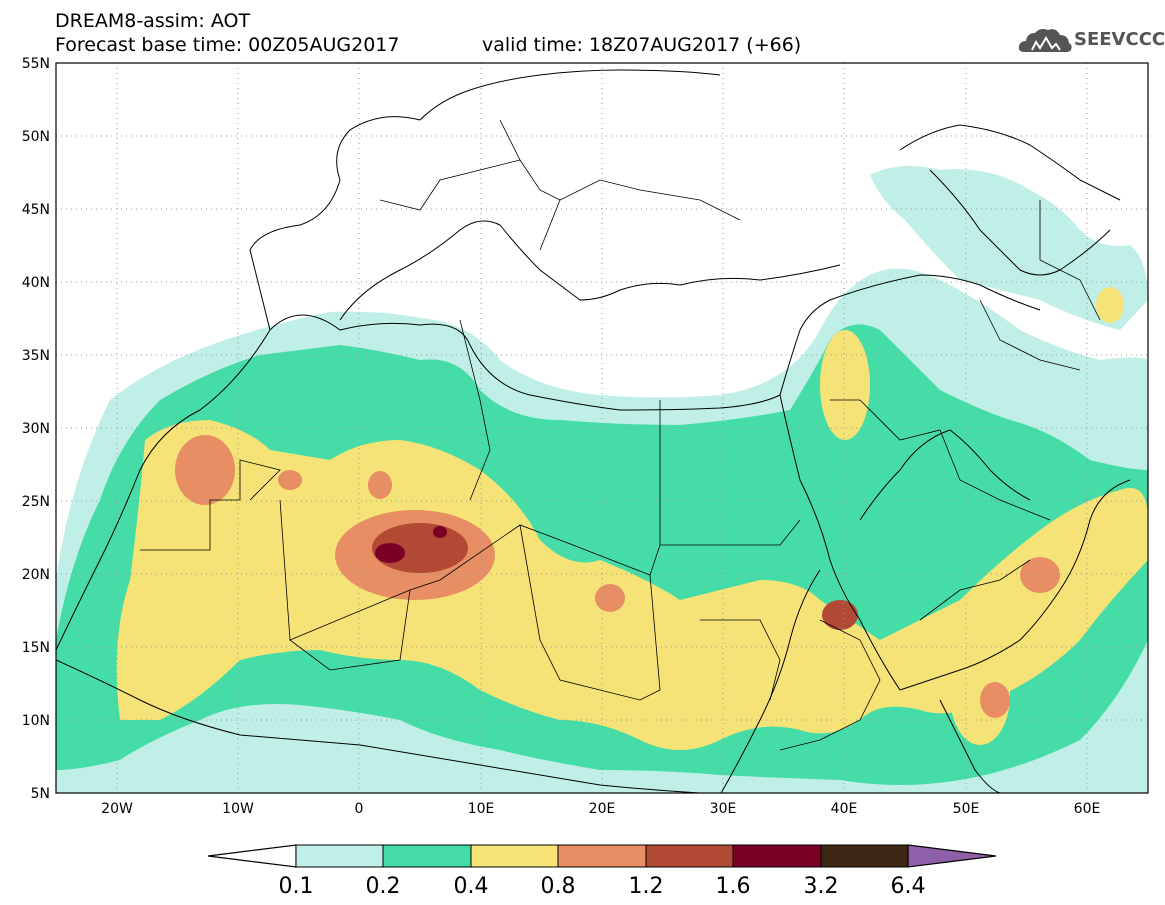 This screenshot has width=1165, height=905. I want to click on lat-label: 15N, so click(36, 648).